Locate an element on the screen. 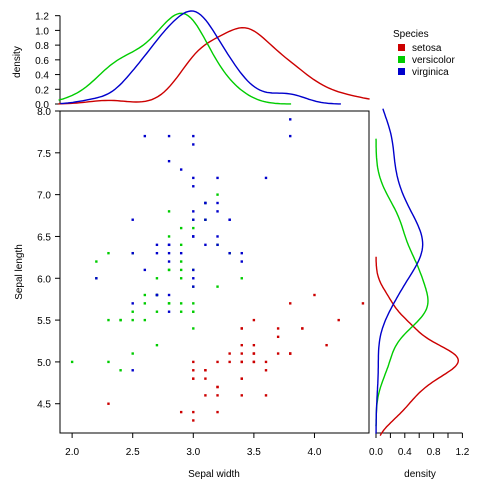 This screenshot has width=480, height=480. y-axis-label: Sepal length is located at coordinates (19, 272).